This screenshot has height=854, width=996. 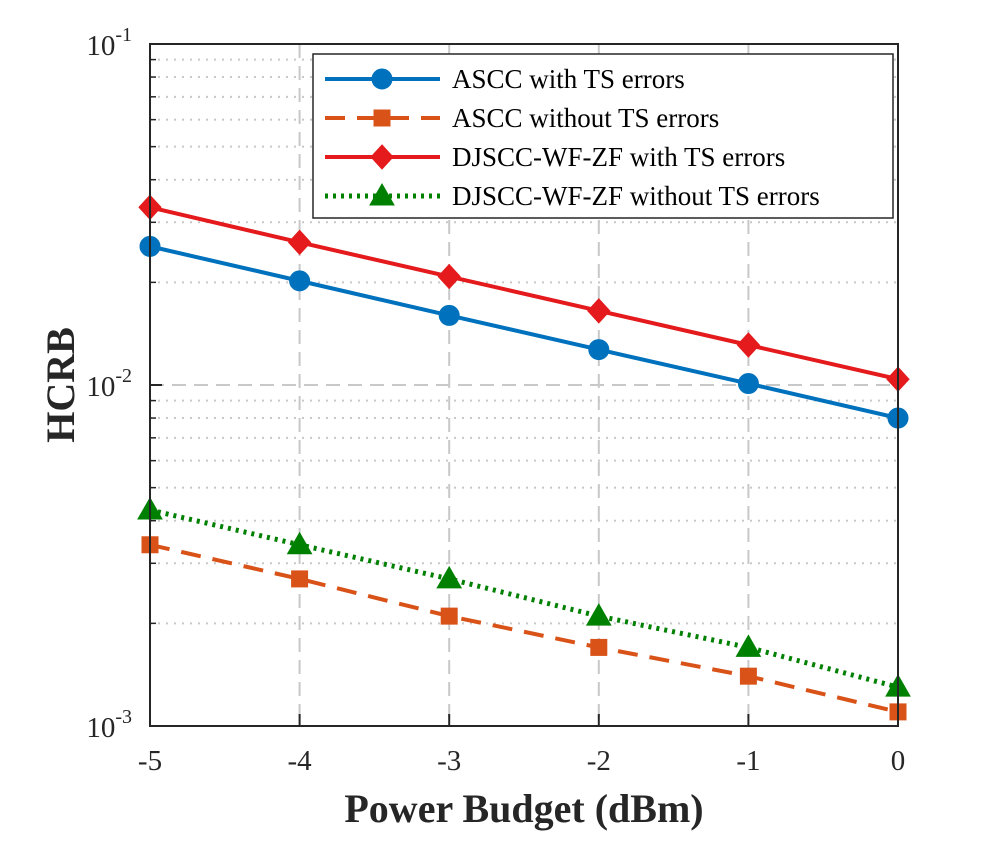 I want to click on legend-label: ASCC without TS errors, so click(x=585, y=118).